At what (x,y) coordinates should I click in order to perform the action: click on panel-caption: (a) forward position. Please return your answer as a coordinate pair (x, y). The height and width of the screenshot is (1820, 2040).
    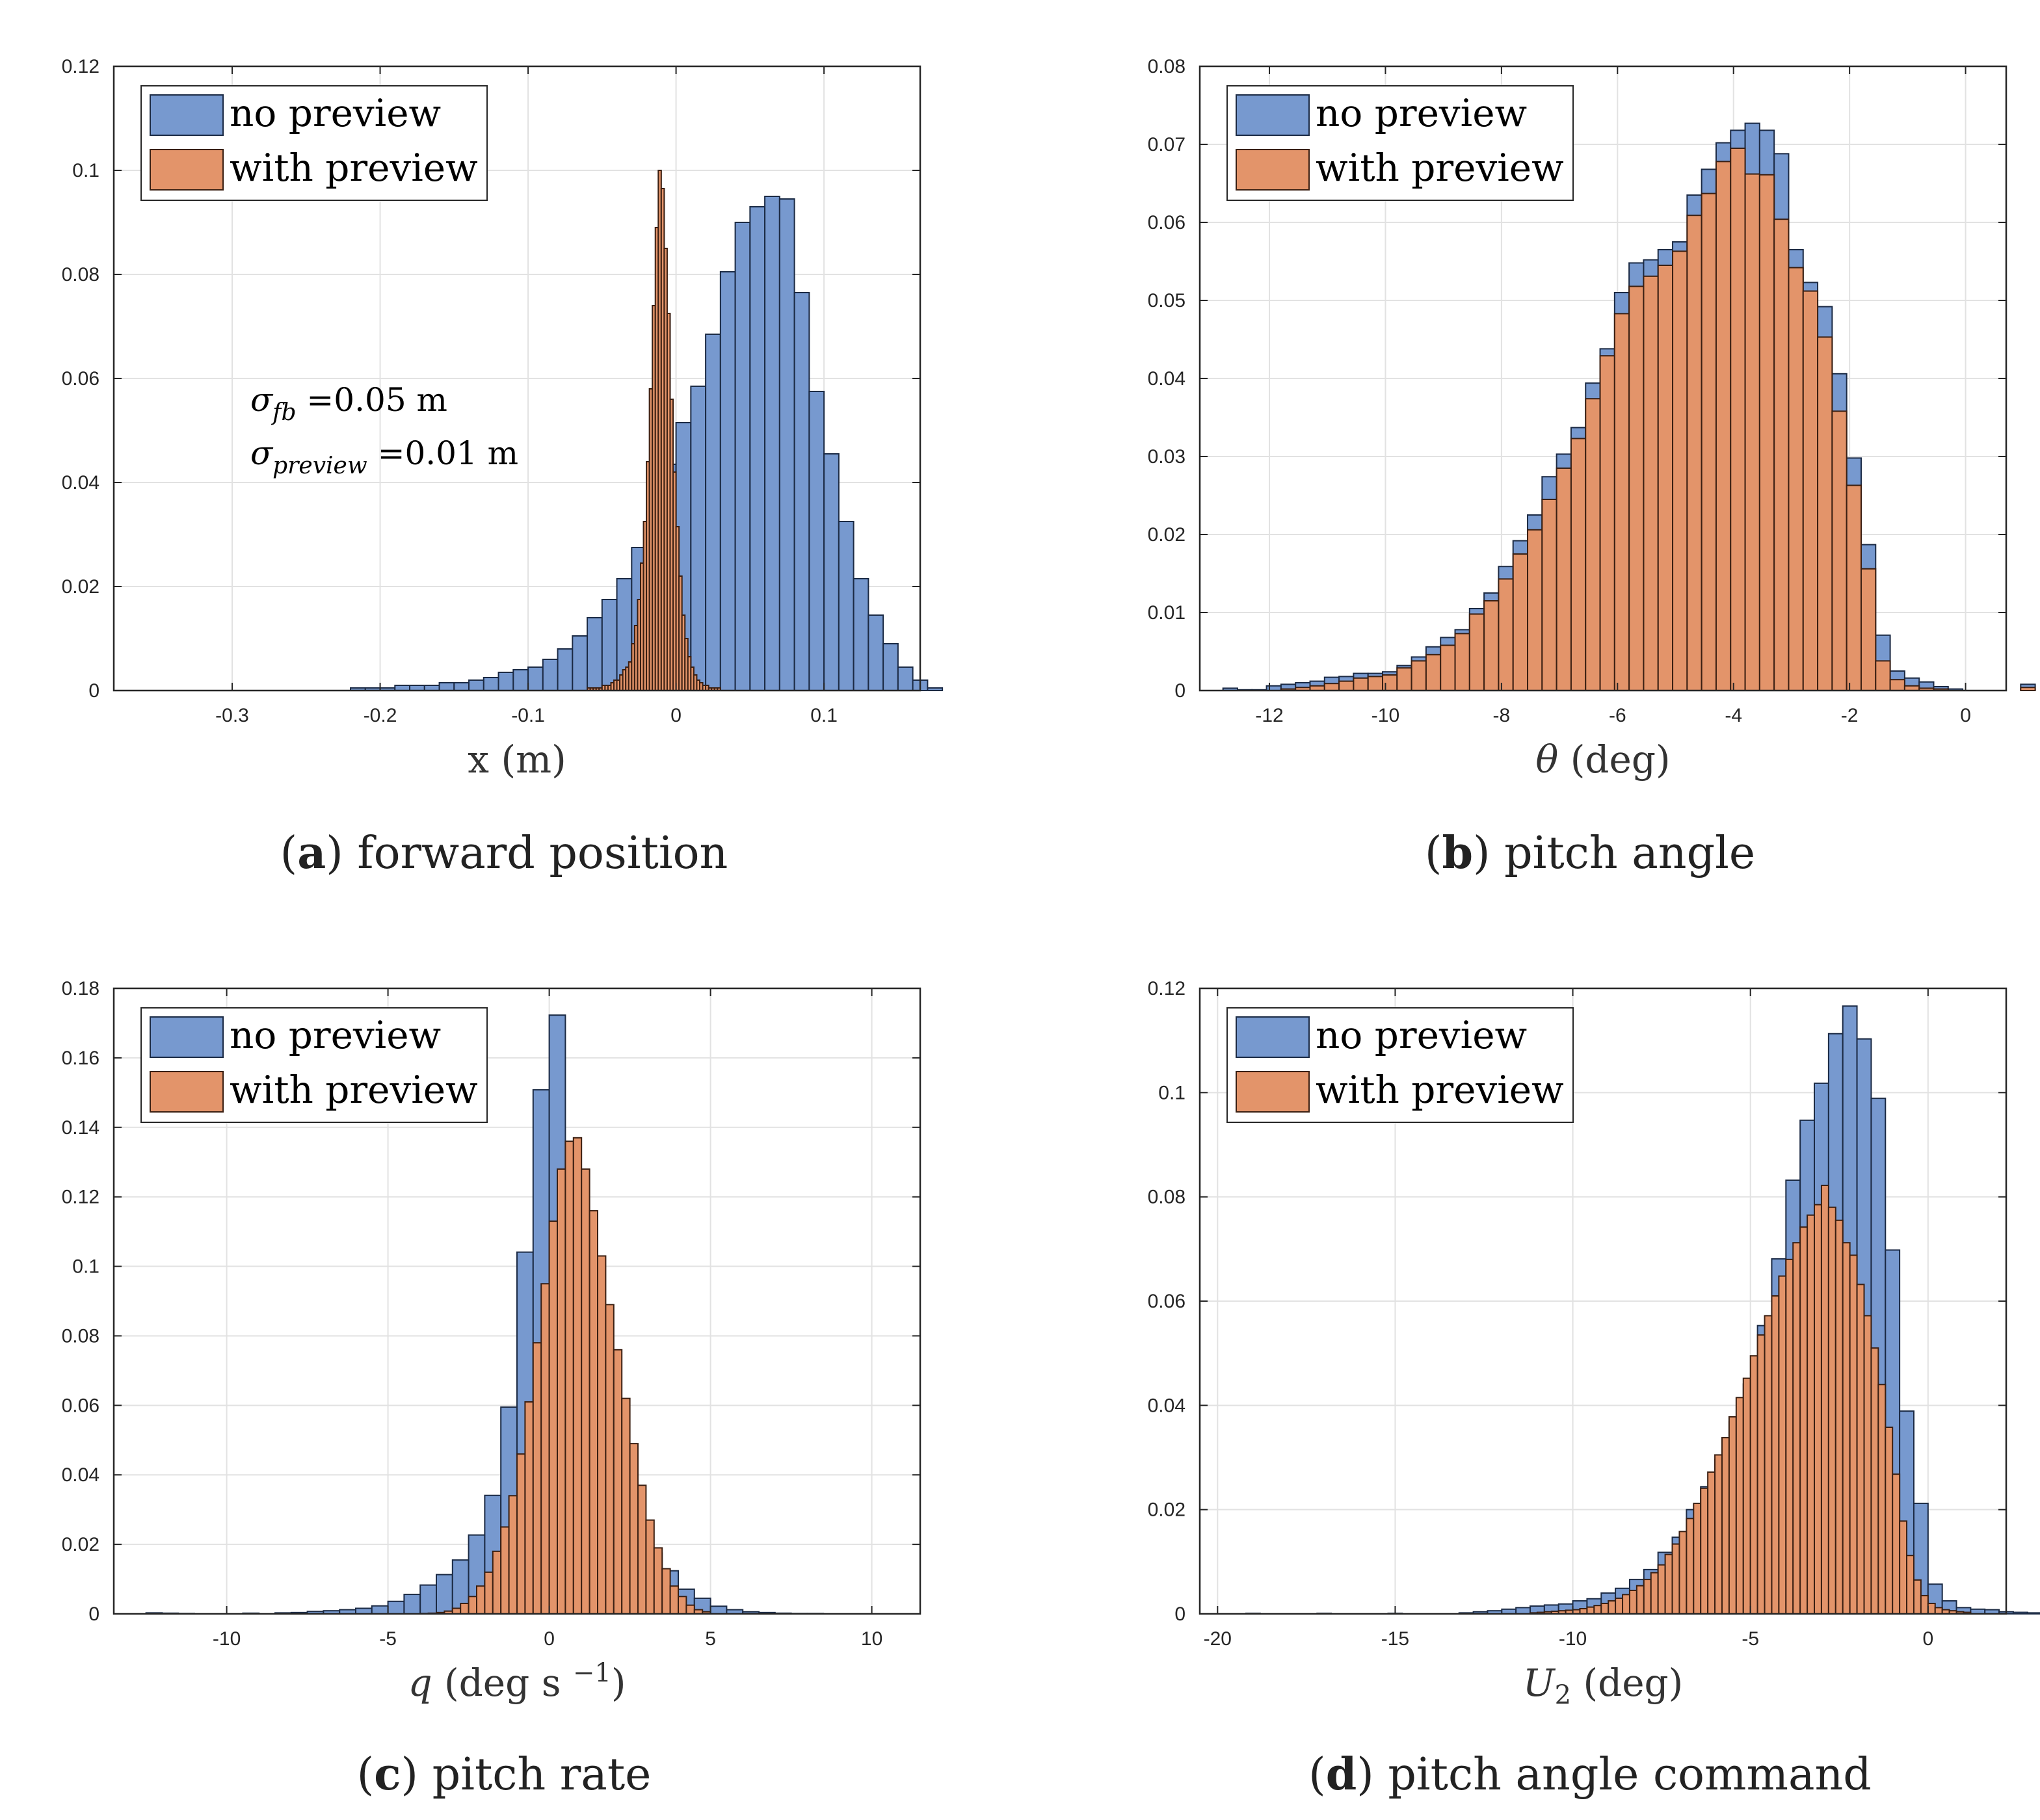
    Looking at the image, I should click on (504, 853).